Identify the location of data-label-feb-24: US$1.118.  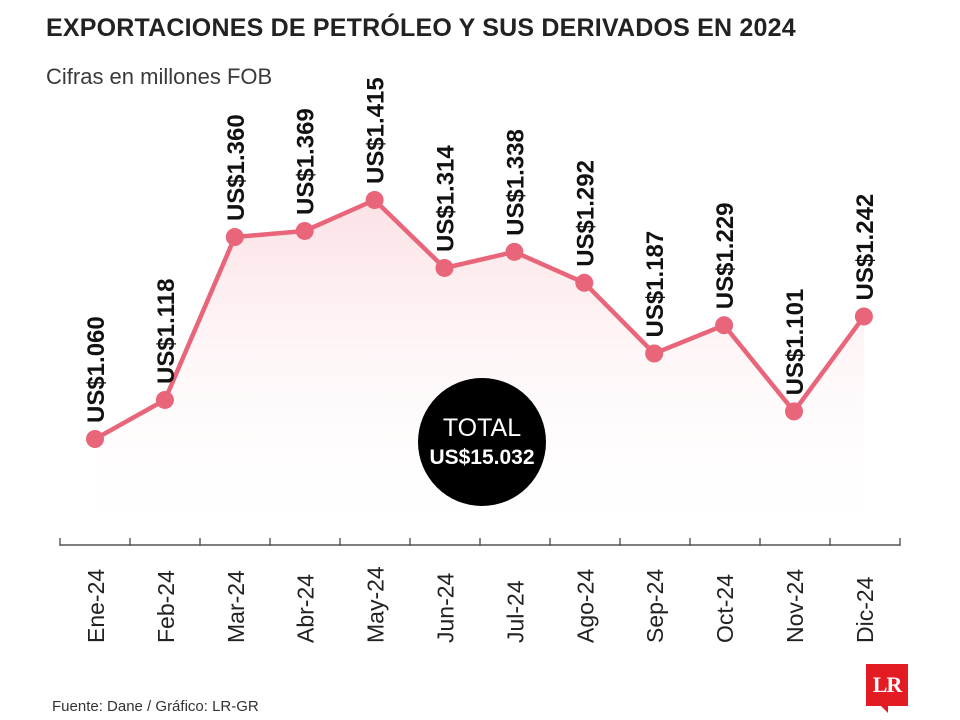
(166, 331).